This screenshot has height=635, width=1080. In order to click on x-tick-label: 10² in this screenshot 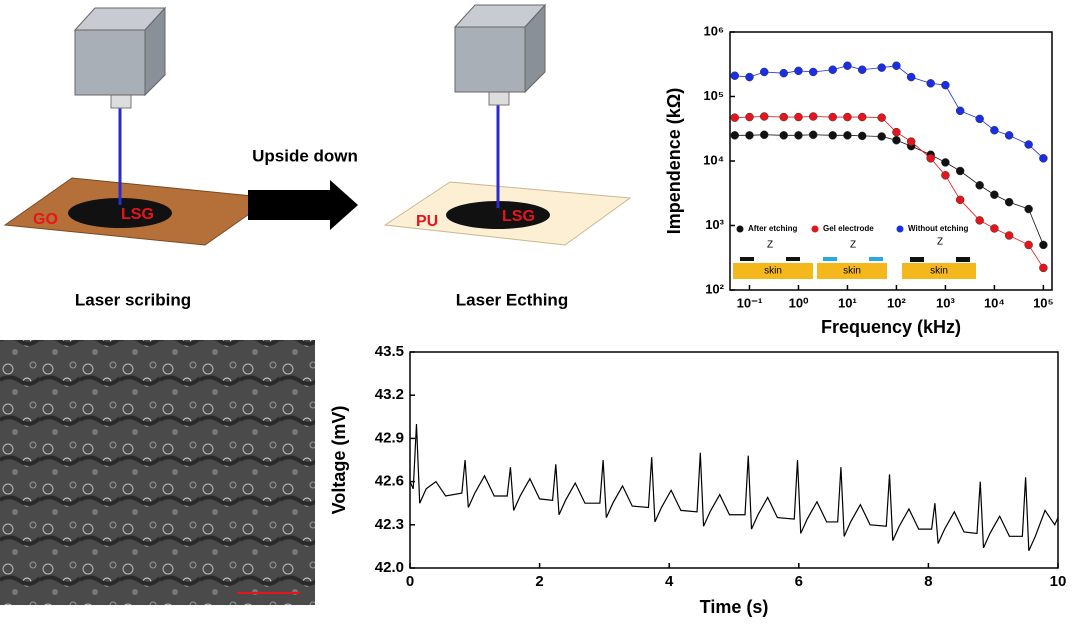, I will do `click(896, 302)`.